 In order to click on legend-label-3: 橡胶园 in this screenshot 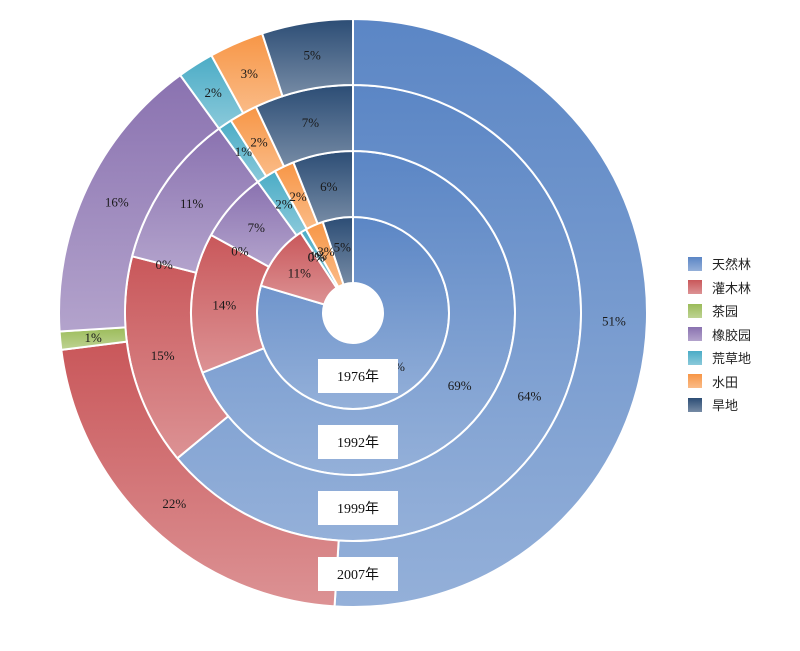, I will do `click(732, 336)`.